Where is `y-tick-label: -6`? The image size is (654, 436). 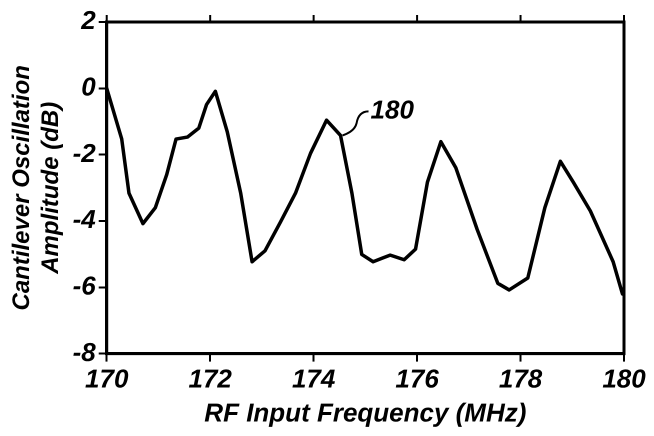 y-tick-label: -6 is located at coordinates (84, 285).